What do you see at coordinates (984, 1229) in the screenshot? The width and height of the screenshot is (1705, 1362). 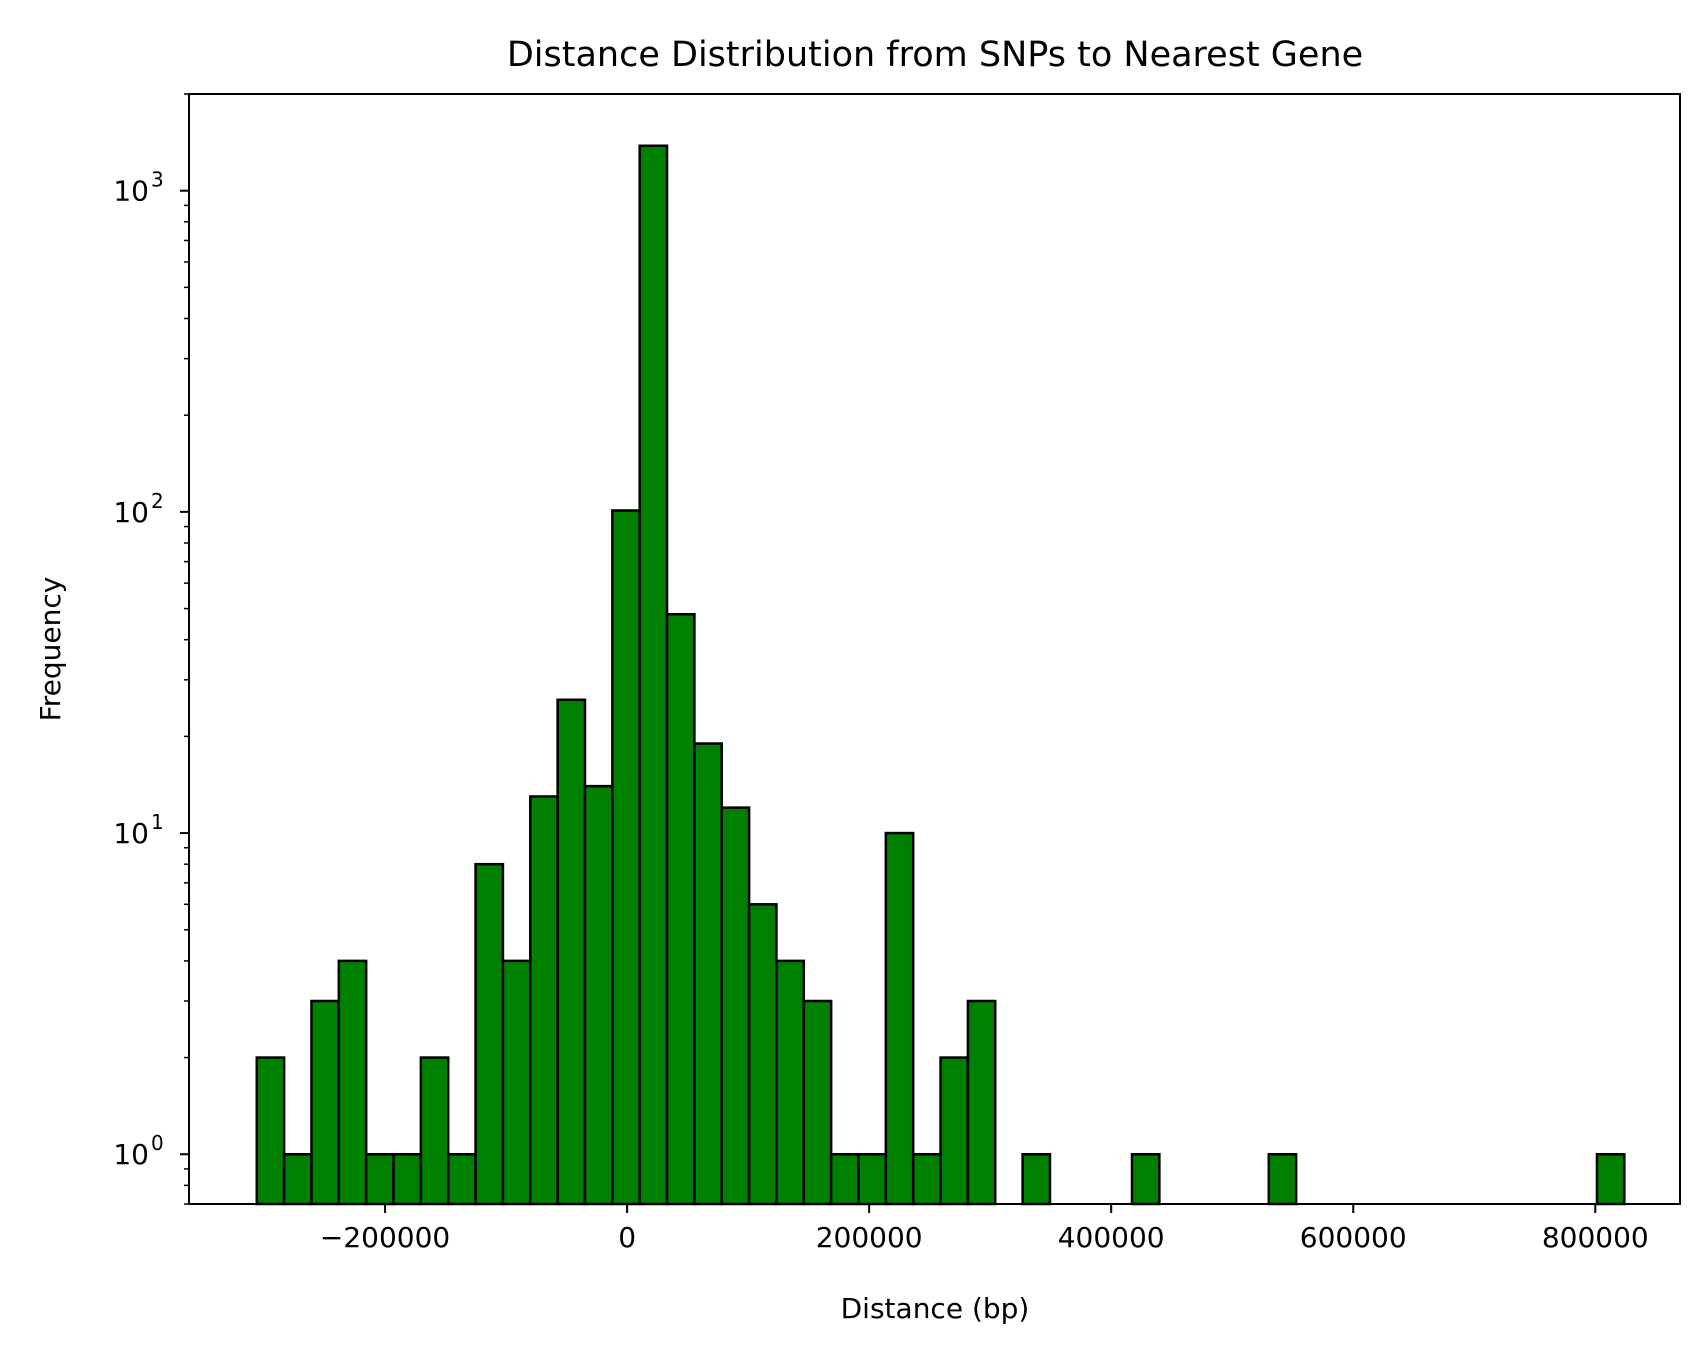 I see `x-axis: −200000 0 200000 400000 600000 800000` at bounding box center [984, 1229].